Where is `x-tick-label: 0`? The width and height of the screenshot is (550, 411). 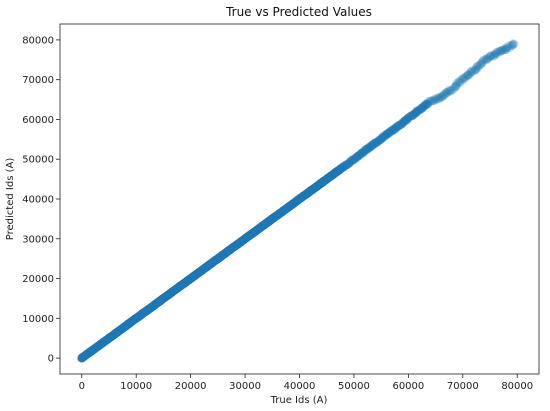 x-tick-label: 0 is located at coordinates (82, 386).